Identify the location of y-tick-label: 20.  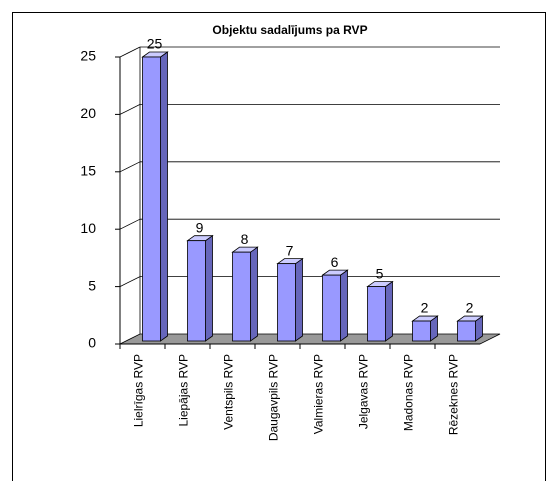
(88, 113).